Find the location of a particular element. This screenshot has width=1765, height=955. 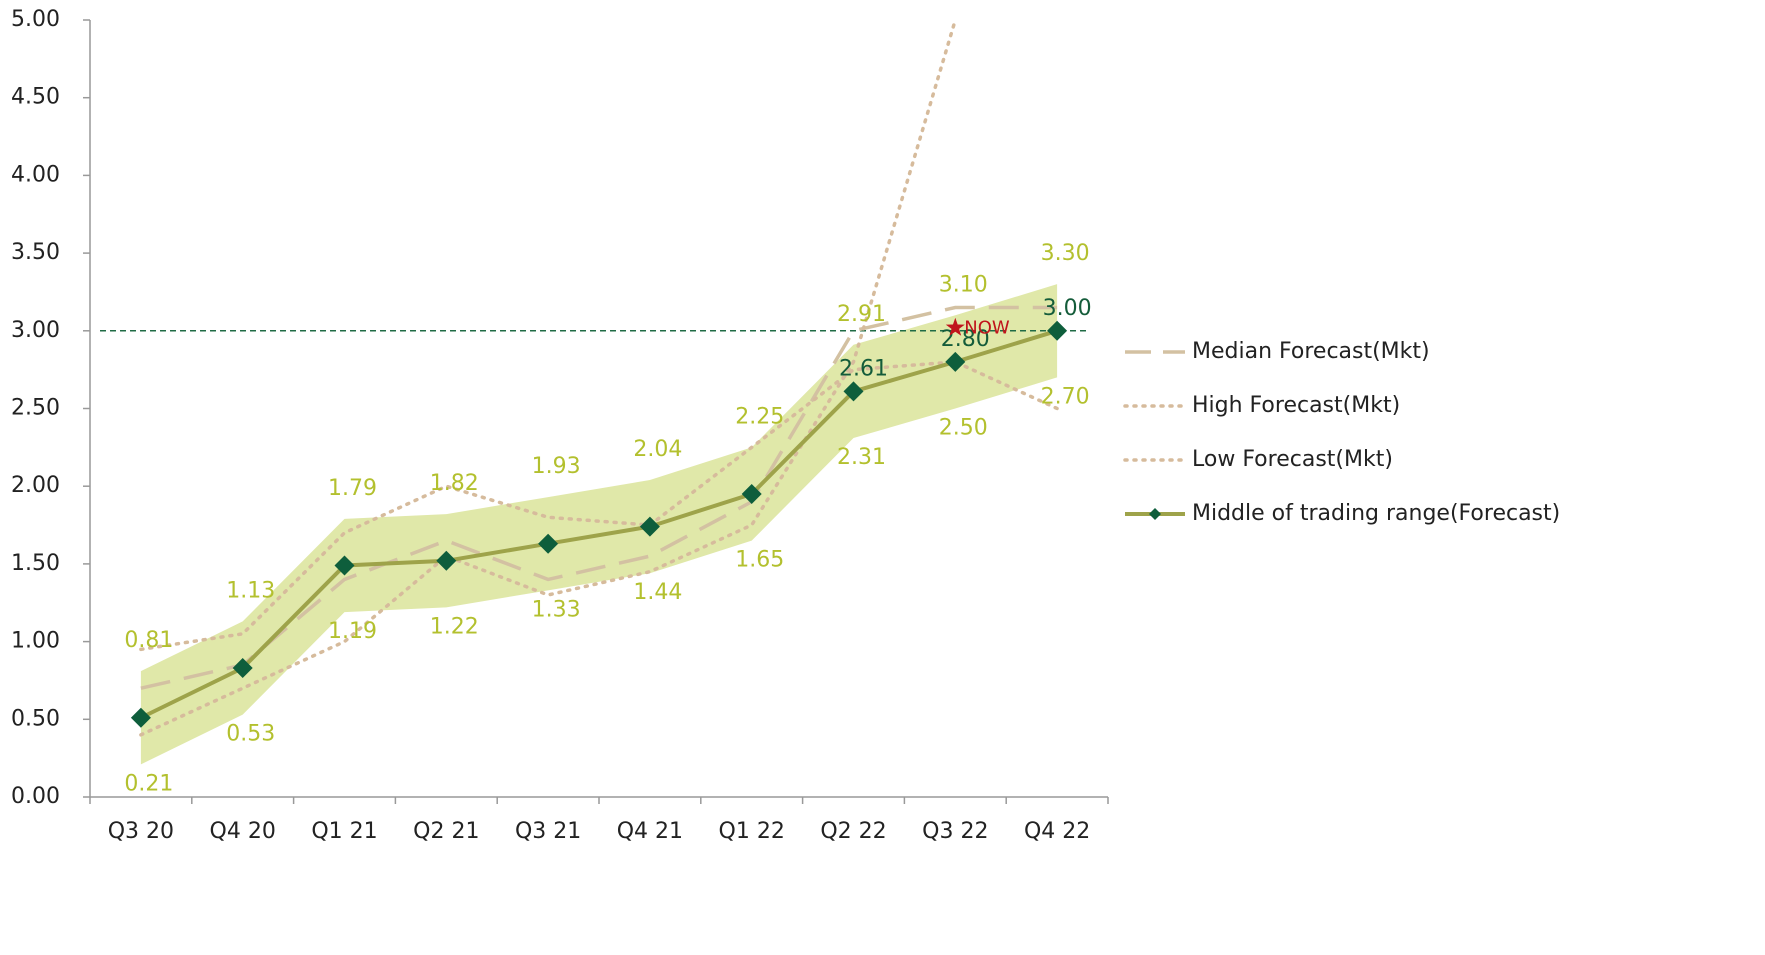

data-label: 1.13 is located at coordinates (250, 590).